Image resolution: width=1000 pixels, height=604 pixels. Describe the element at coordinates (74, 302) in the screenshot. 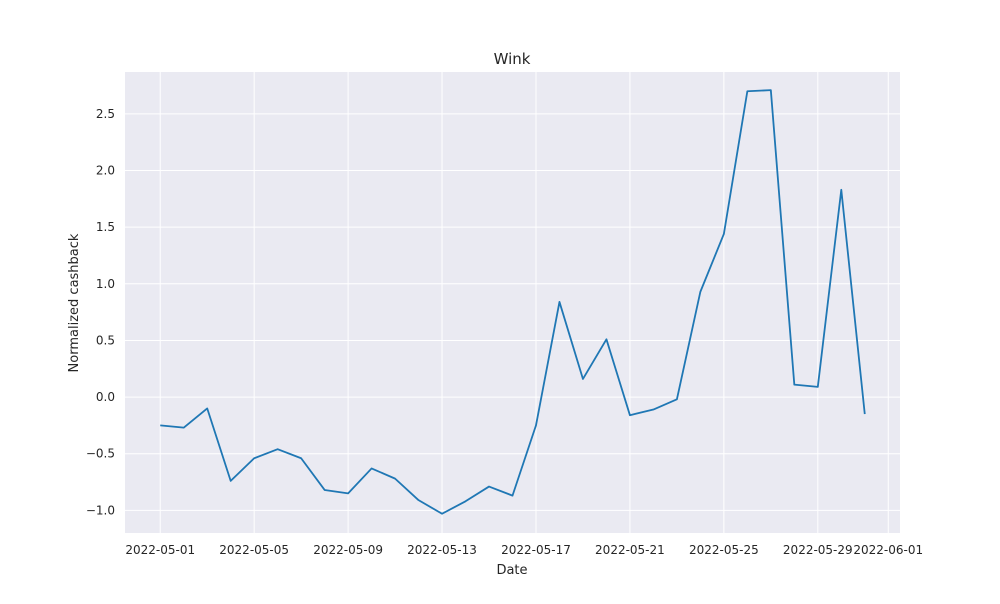

I see `y-axis-label: Normalized cashback` at that location.